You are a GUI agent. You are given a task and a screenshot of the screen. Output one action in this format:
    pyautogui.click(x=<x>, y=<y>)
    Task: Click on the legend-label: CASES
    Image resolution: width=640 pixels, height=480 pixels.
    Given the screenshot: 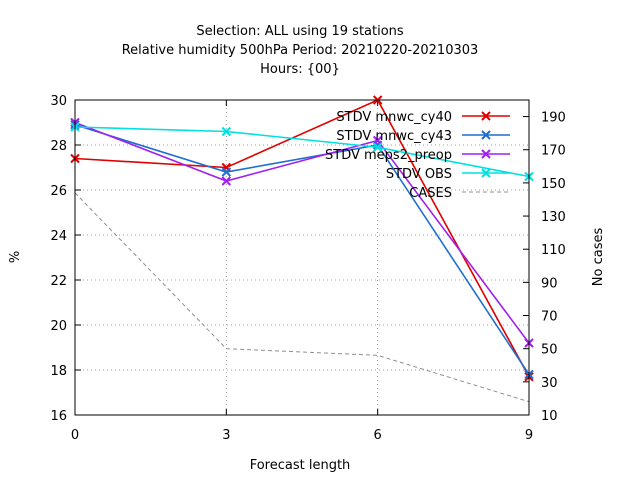 What is the action you would take?
    pyautogui.click(x=430, y=193)
    